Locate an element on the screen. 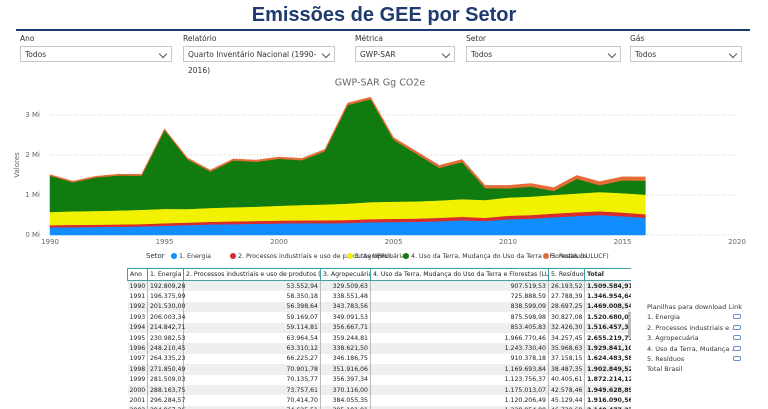 This screenshot has height=409, width=768. table-cell: 853.405,83 is located at coordinates (459, 327).